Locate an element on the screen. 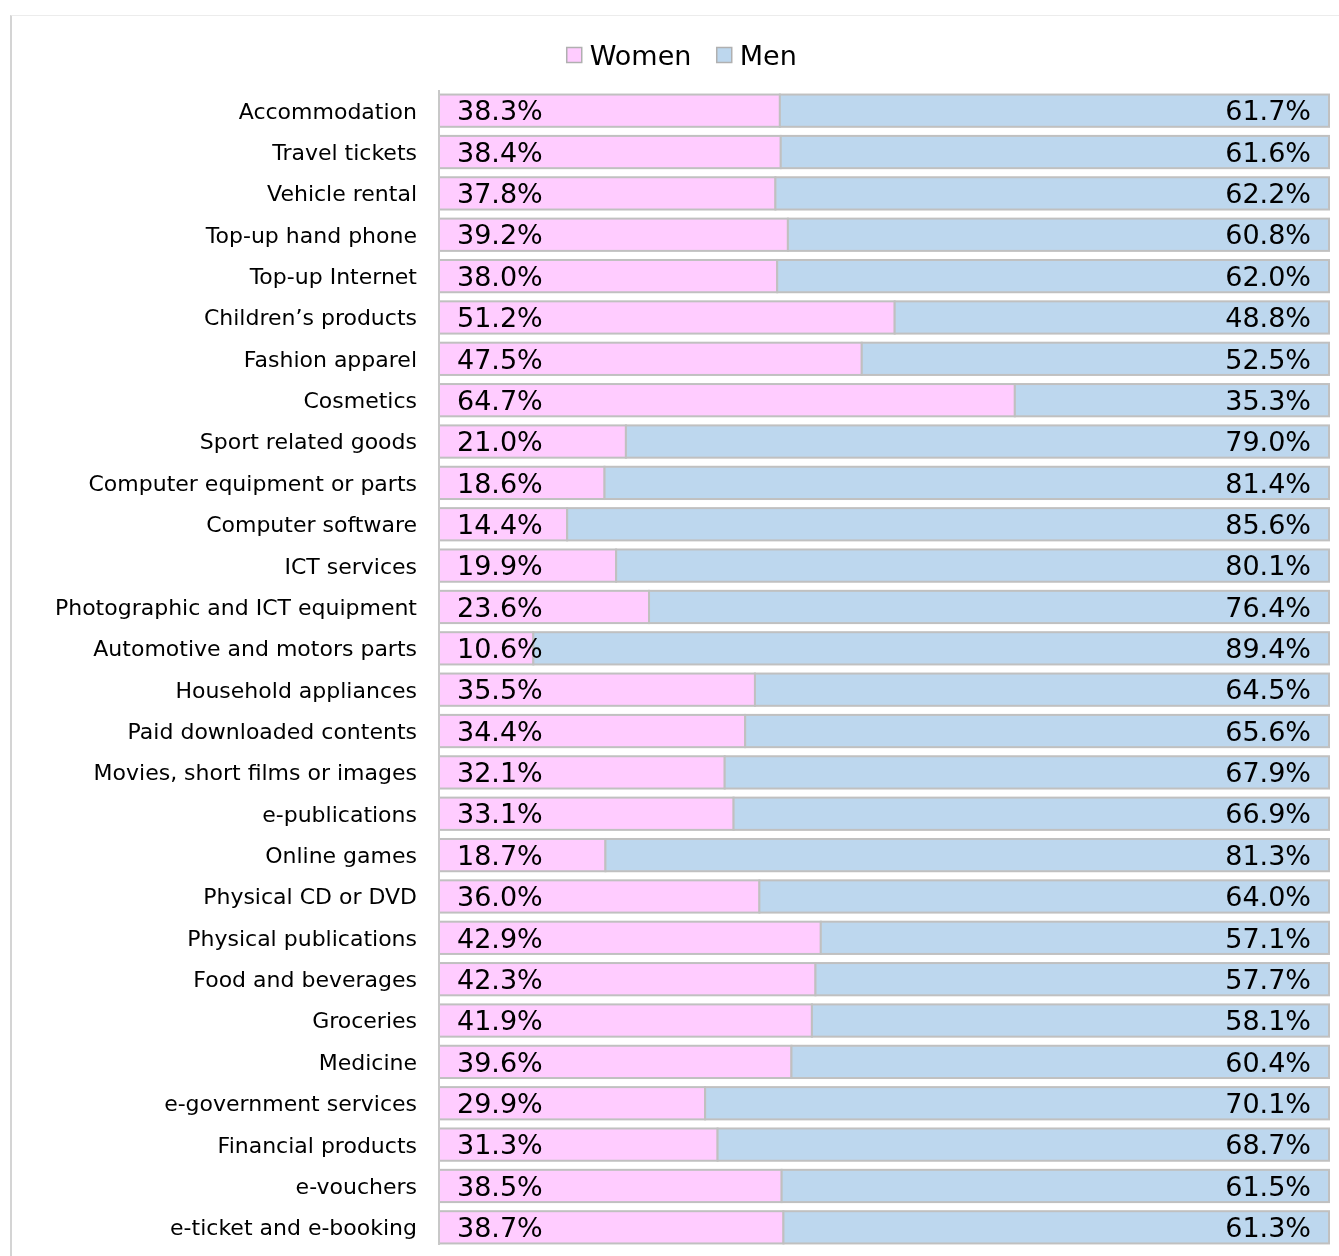 Image resolution: width=1339 pixels, height=1256 pixels. data-label: 42.9% is located at coordinates (500, 938).